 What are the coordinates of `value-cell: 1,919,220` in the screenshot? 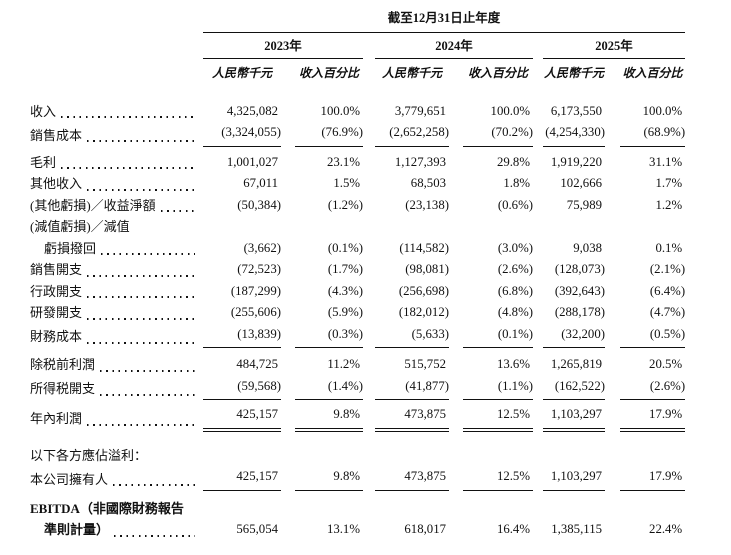 It's located at (576, 161).